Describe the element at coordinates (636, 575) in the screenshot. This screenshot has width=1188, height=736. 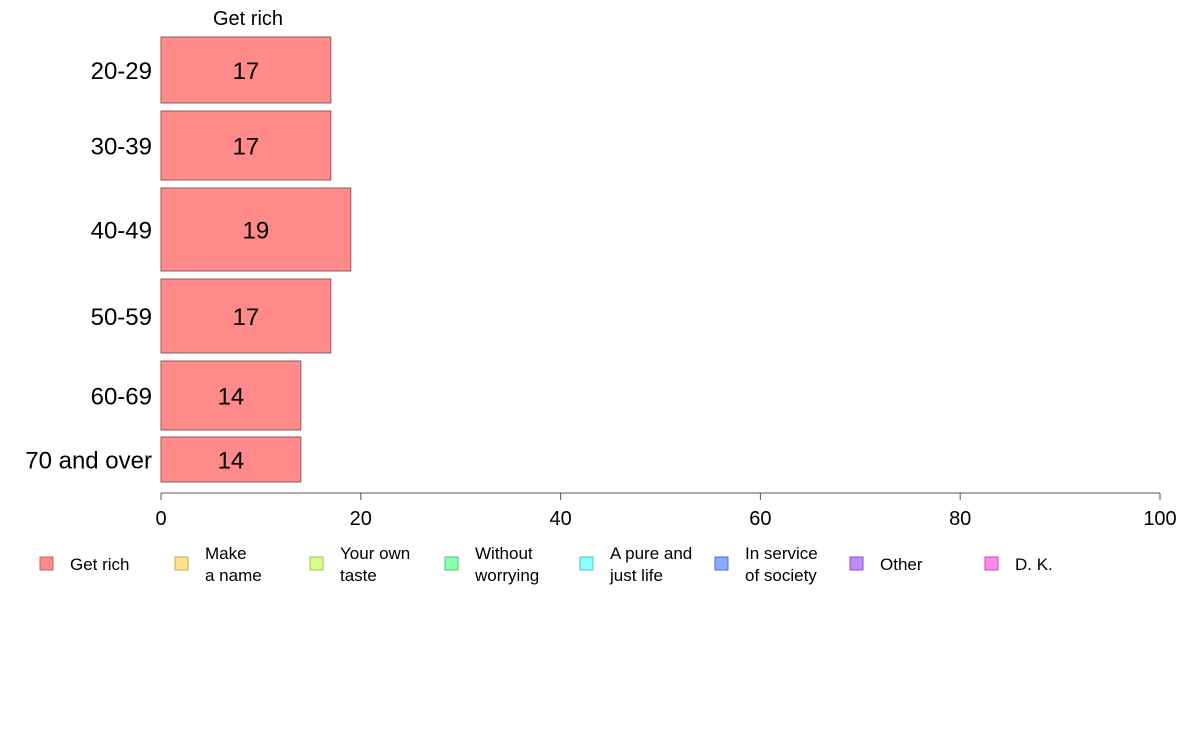
I see `legend-label: just life` at that location.